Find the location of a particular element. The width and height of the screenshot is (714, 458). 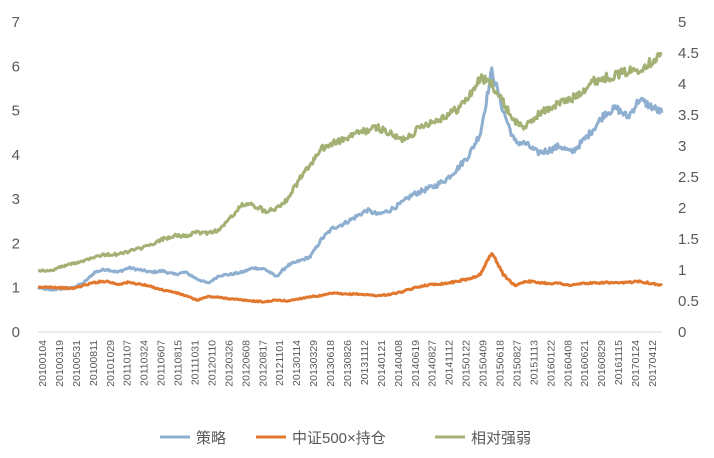

legend-label: 中证500×持仓 is located at coordinates (339, 438).